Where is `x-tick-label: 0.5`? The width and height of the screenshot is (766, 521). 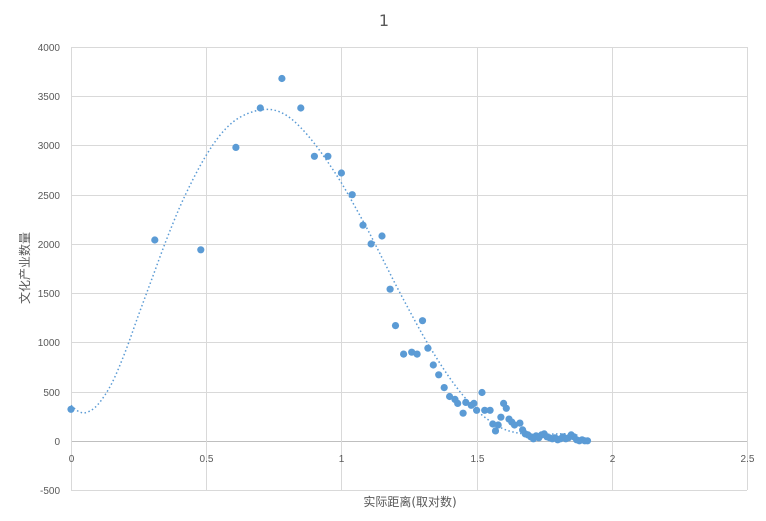 x-tick-label: 0.5 is located at coordinates (207, 459).